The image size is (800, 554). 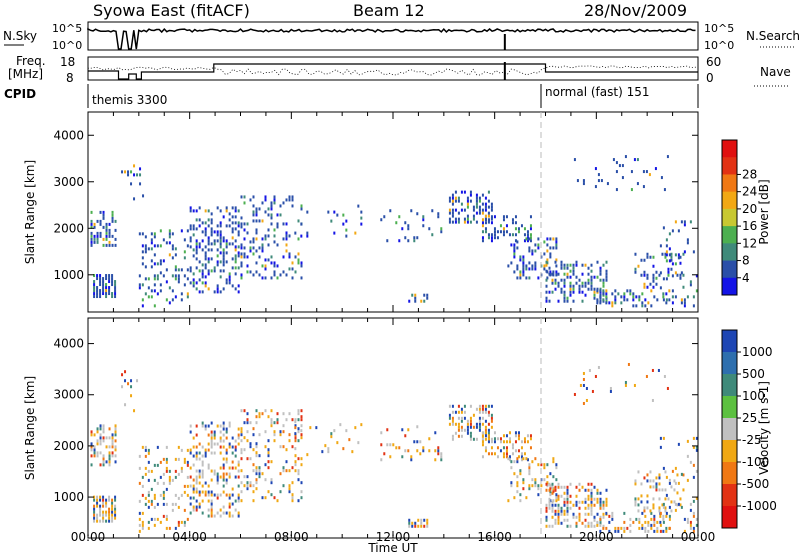 What do you see at coordinates (351, 96) in the screenshot?
I see `cpid-panel: CPID themis 3300 normal (fast) 151` at bounding box center [351, 96].